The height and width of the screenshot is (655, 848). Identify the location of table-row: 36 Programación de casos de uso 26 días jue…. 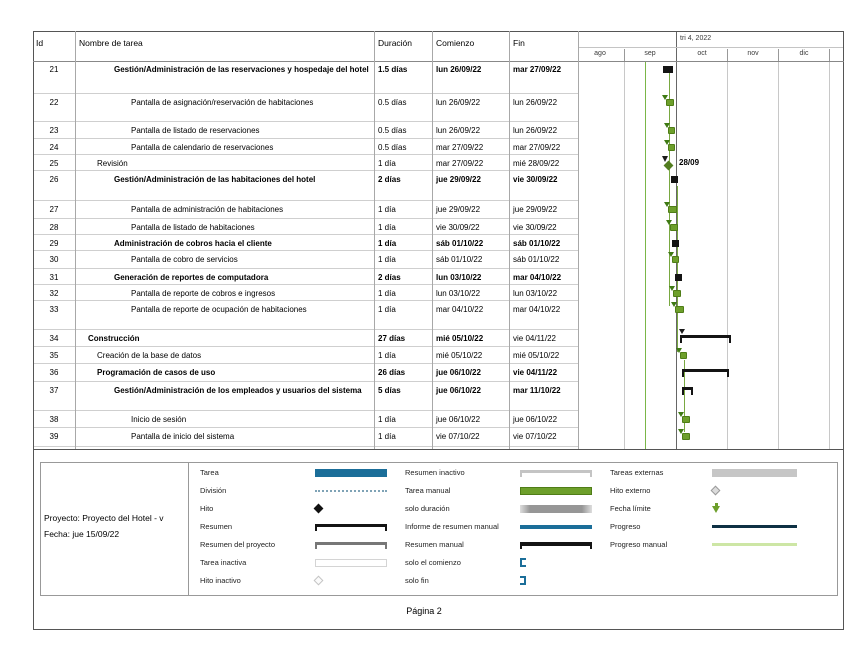
(305, 373).